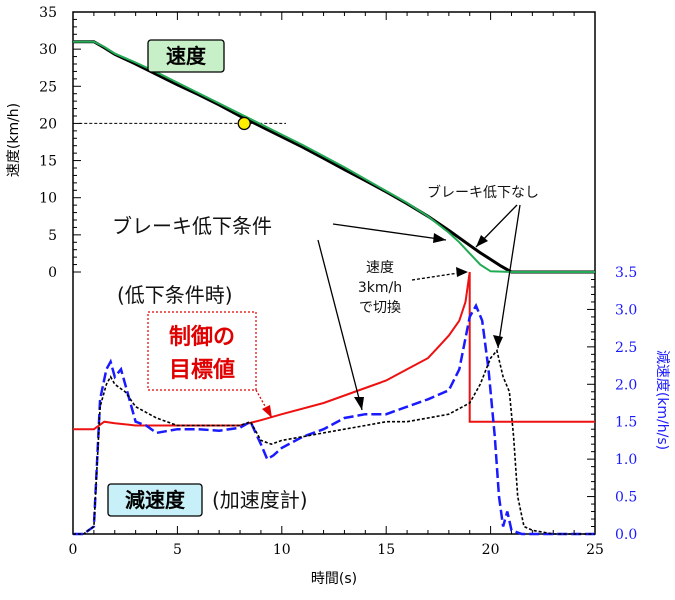 The image size is (675, 600). What do you see at coordinates (48, 199) in the screenshot?
I see `y-left-tick-label: 10` at bounding box center [48, 199].